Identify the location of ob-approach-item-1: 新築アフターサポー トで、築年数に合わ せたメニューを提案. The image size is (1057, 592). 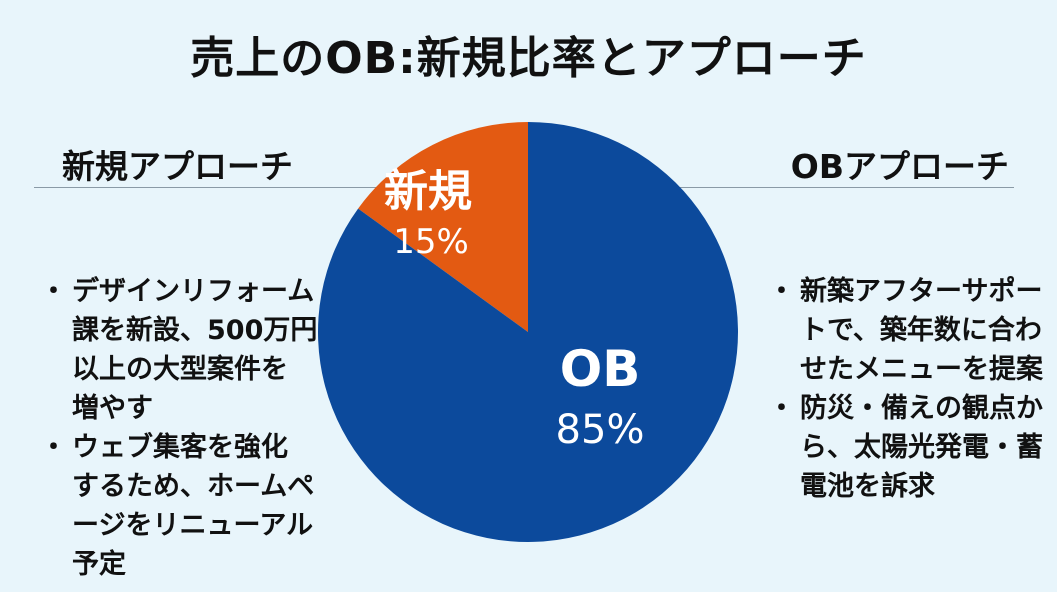
(904, 330).